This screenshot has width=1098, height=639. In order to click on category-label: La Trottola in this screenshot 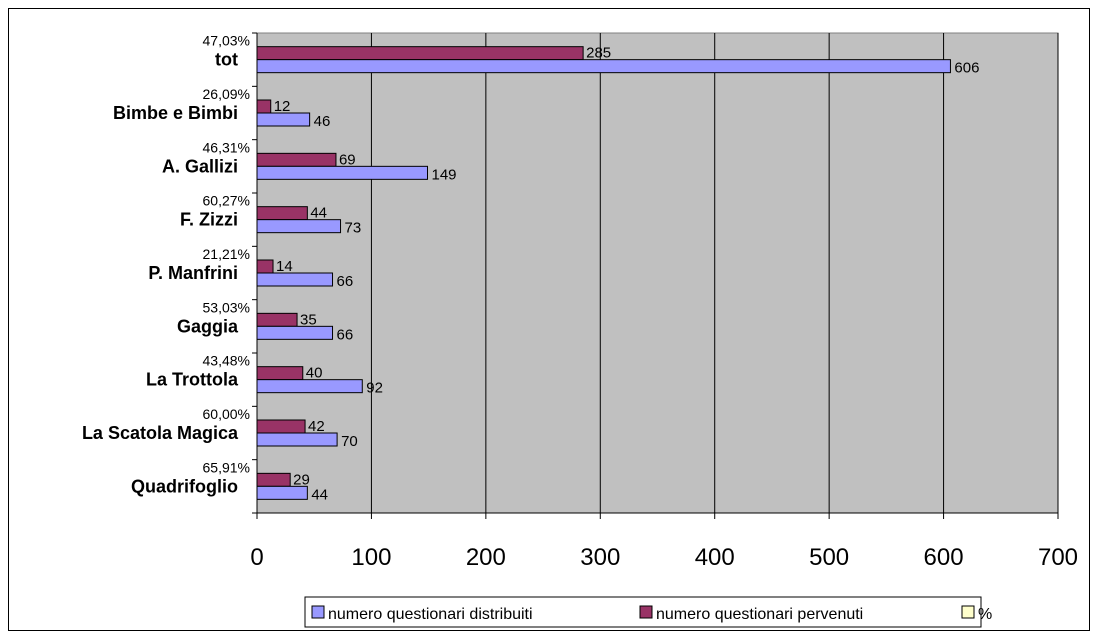, I will do `click(192, 380)`.